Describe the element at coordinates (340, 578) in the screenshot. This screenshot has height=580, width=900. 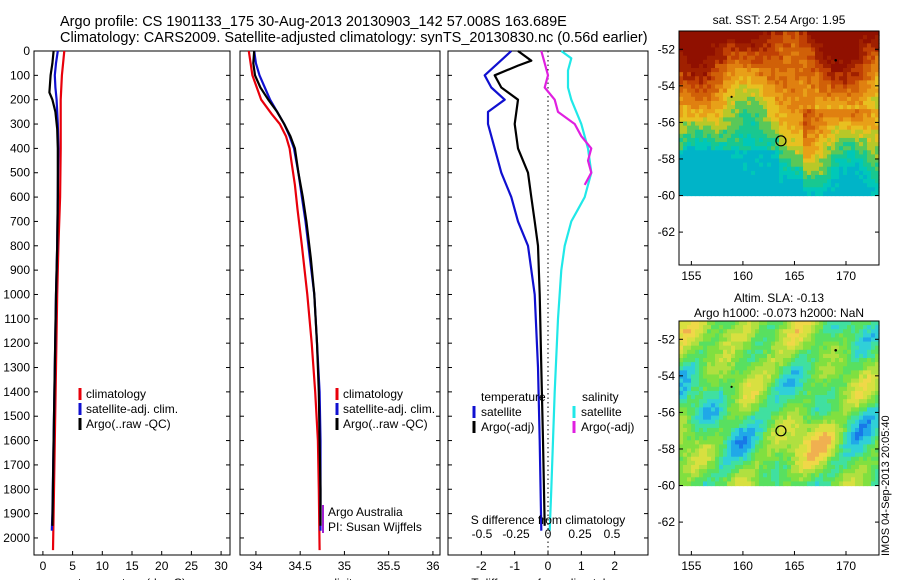
I see `salinity-xlabel: salinity` at that location.